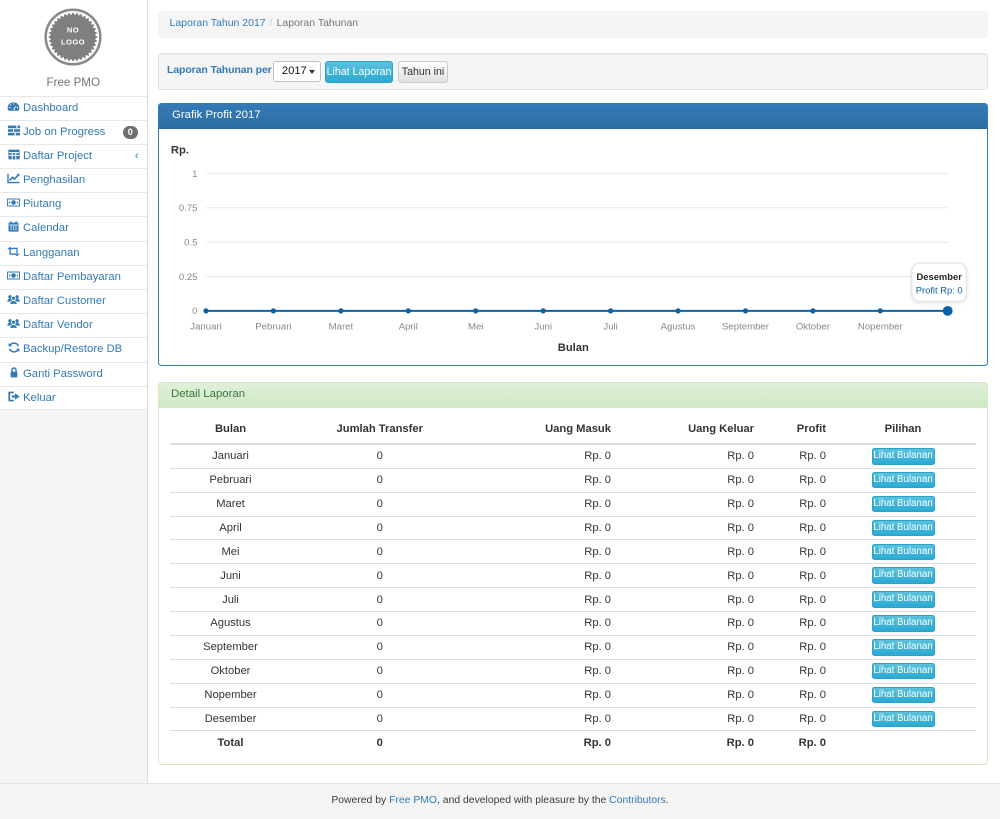  I want to click on svg-text: Maret, so click(340, 326).